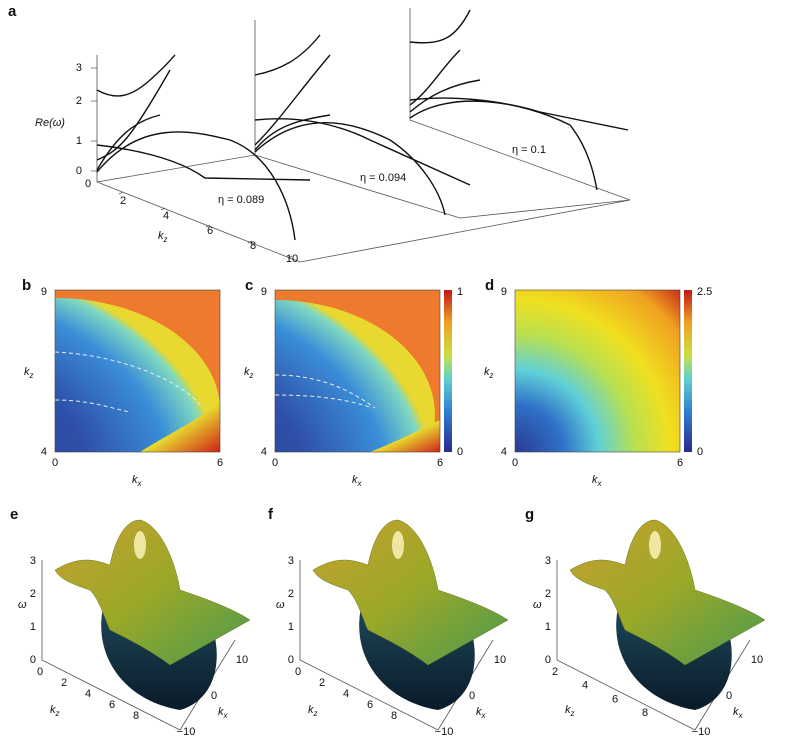  What do you see at coordinates (79, 101) in the screenshot?
I see `y-tick-label: 2` at bounding box center [79, 101].